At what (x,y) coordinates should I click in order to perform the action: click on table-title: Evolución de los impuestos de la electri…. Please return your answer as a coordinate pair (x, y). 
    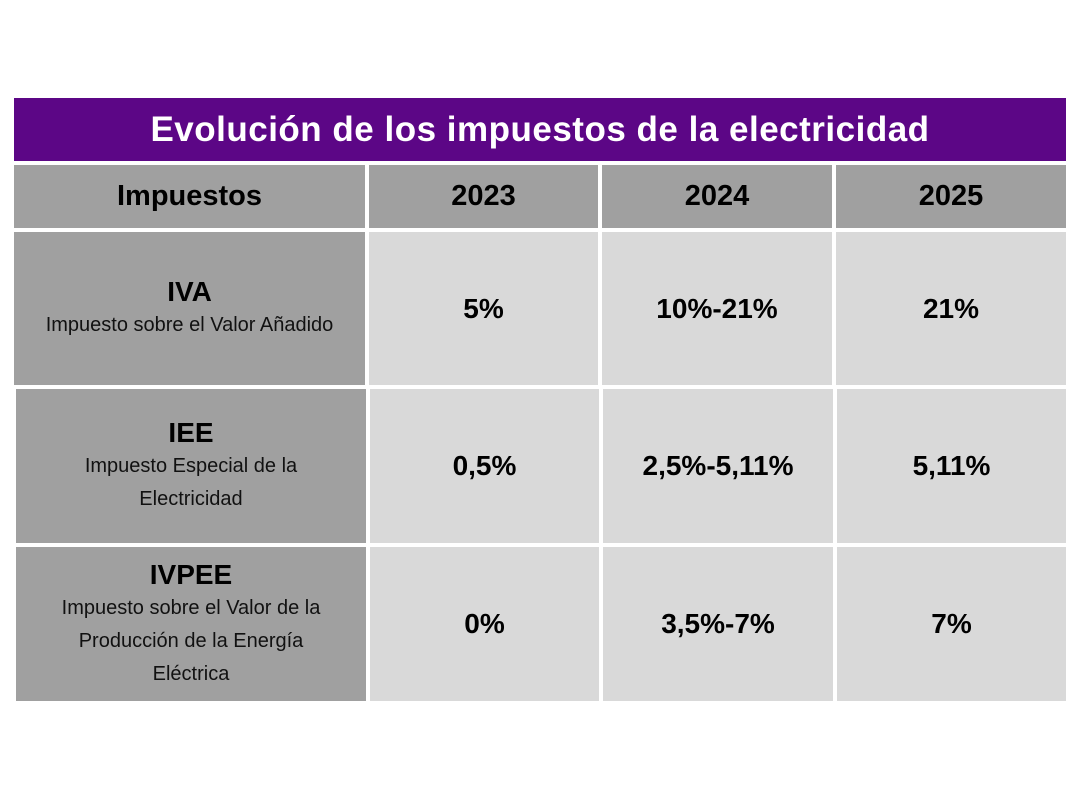
    Looking at the image, I should click on (540, 129).